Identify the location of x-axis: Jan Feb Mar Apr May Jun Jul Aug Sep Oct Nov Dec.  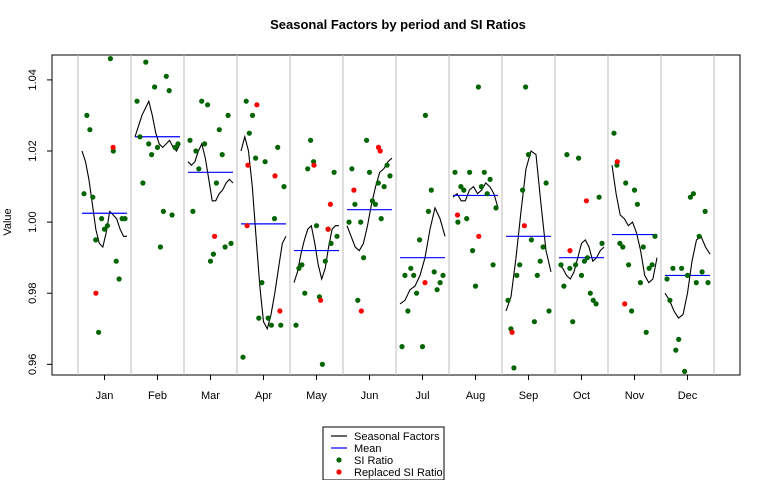
(397, 388).